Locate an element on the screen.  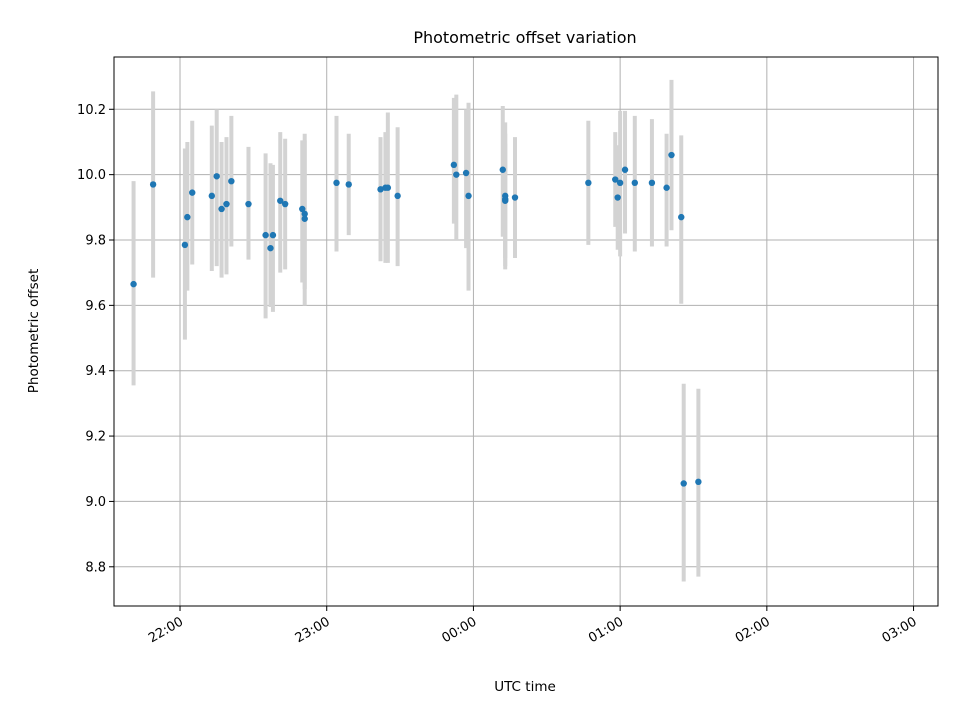
y-tick-label: 9.0 is located at coordinates (95, 502).